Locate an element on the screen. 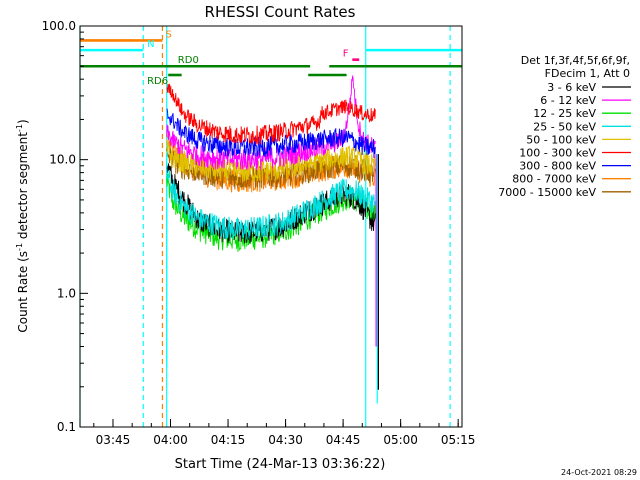 The width and height of the screenshot is (640, 480). y-axis-label: Count Rate (s-1 detector segment-1) is located at coordinates (22, 225).